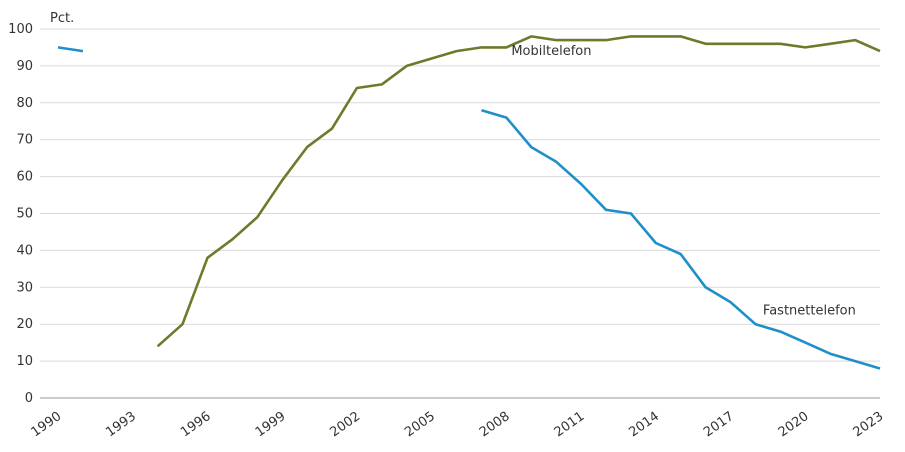  What do you see at coordinates (196, 424) in the screenshot?
I see `x-tick-label: 1996` at bounding box center [196, 424].